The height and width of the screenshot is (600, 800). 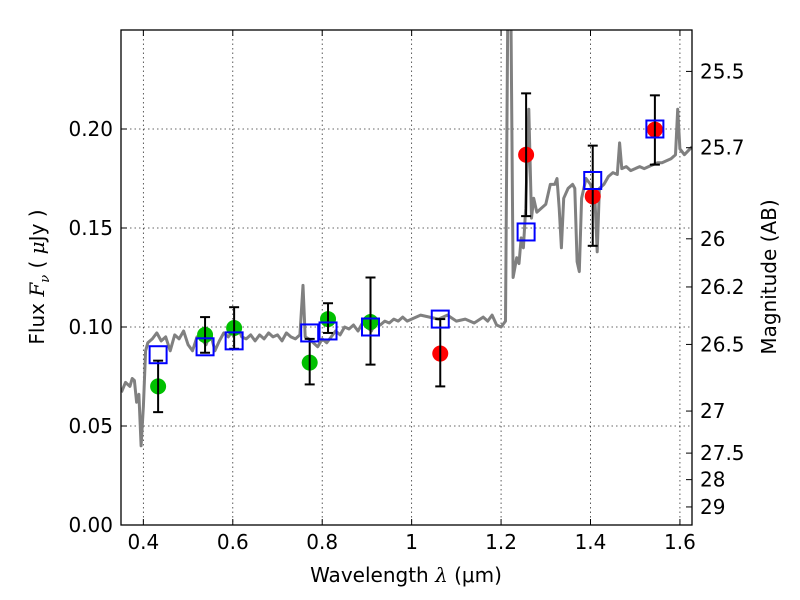 What do you see at coordinates (591, 542) in the screenshot?
I see `x-tick-label: 1.4` at bounding box center [591, 542].